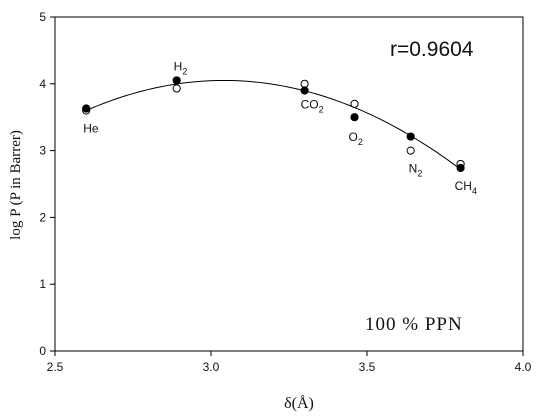  What do you see at coordinates (42, 351) in the screenshot?
I see `y-tick-label: 0` at bounding box center [42, 351].